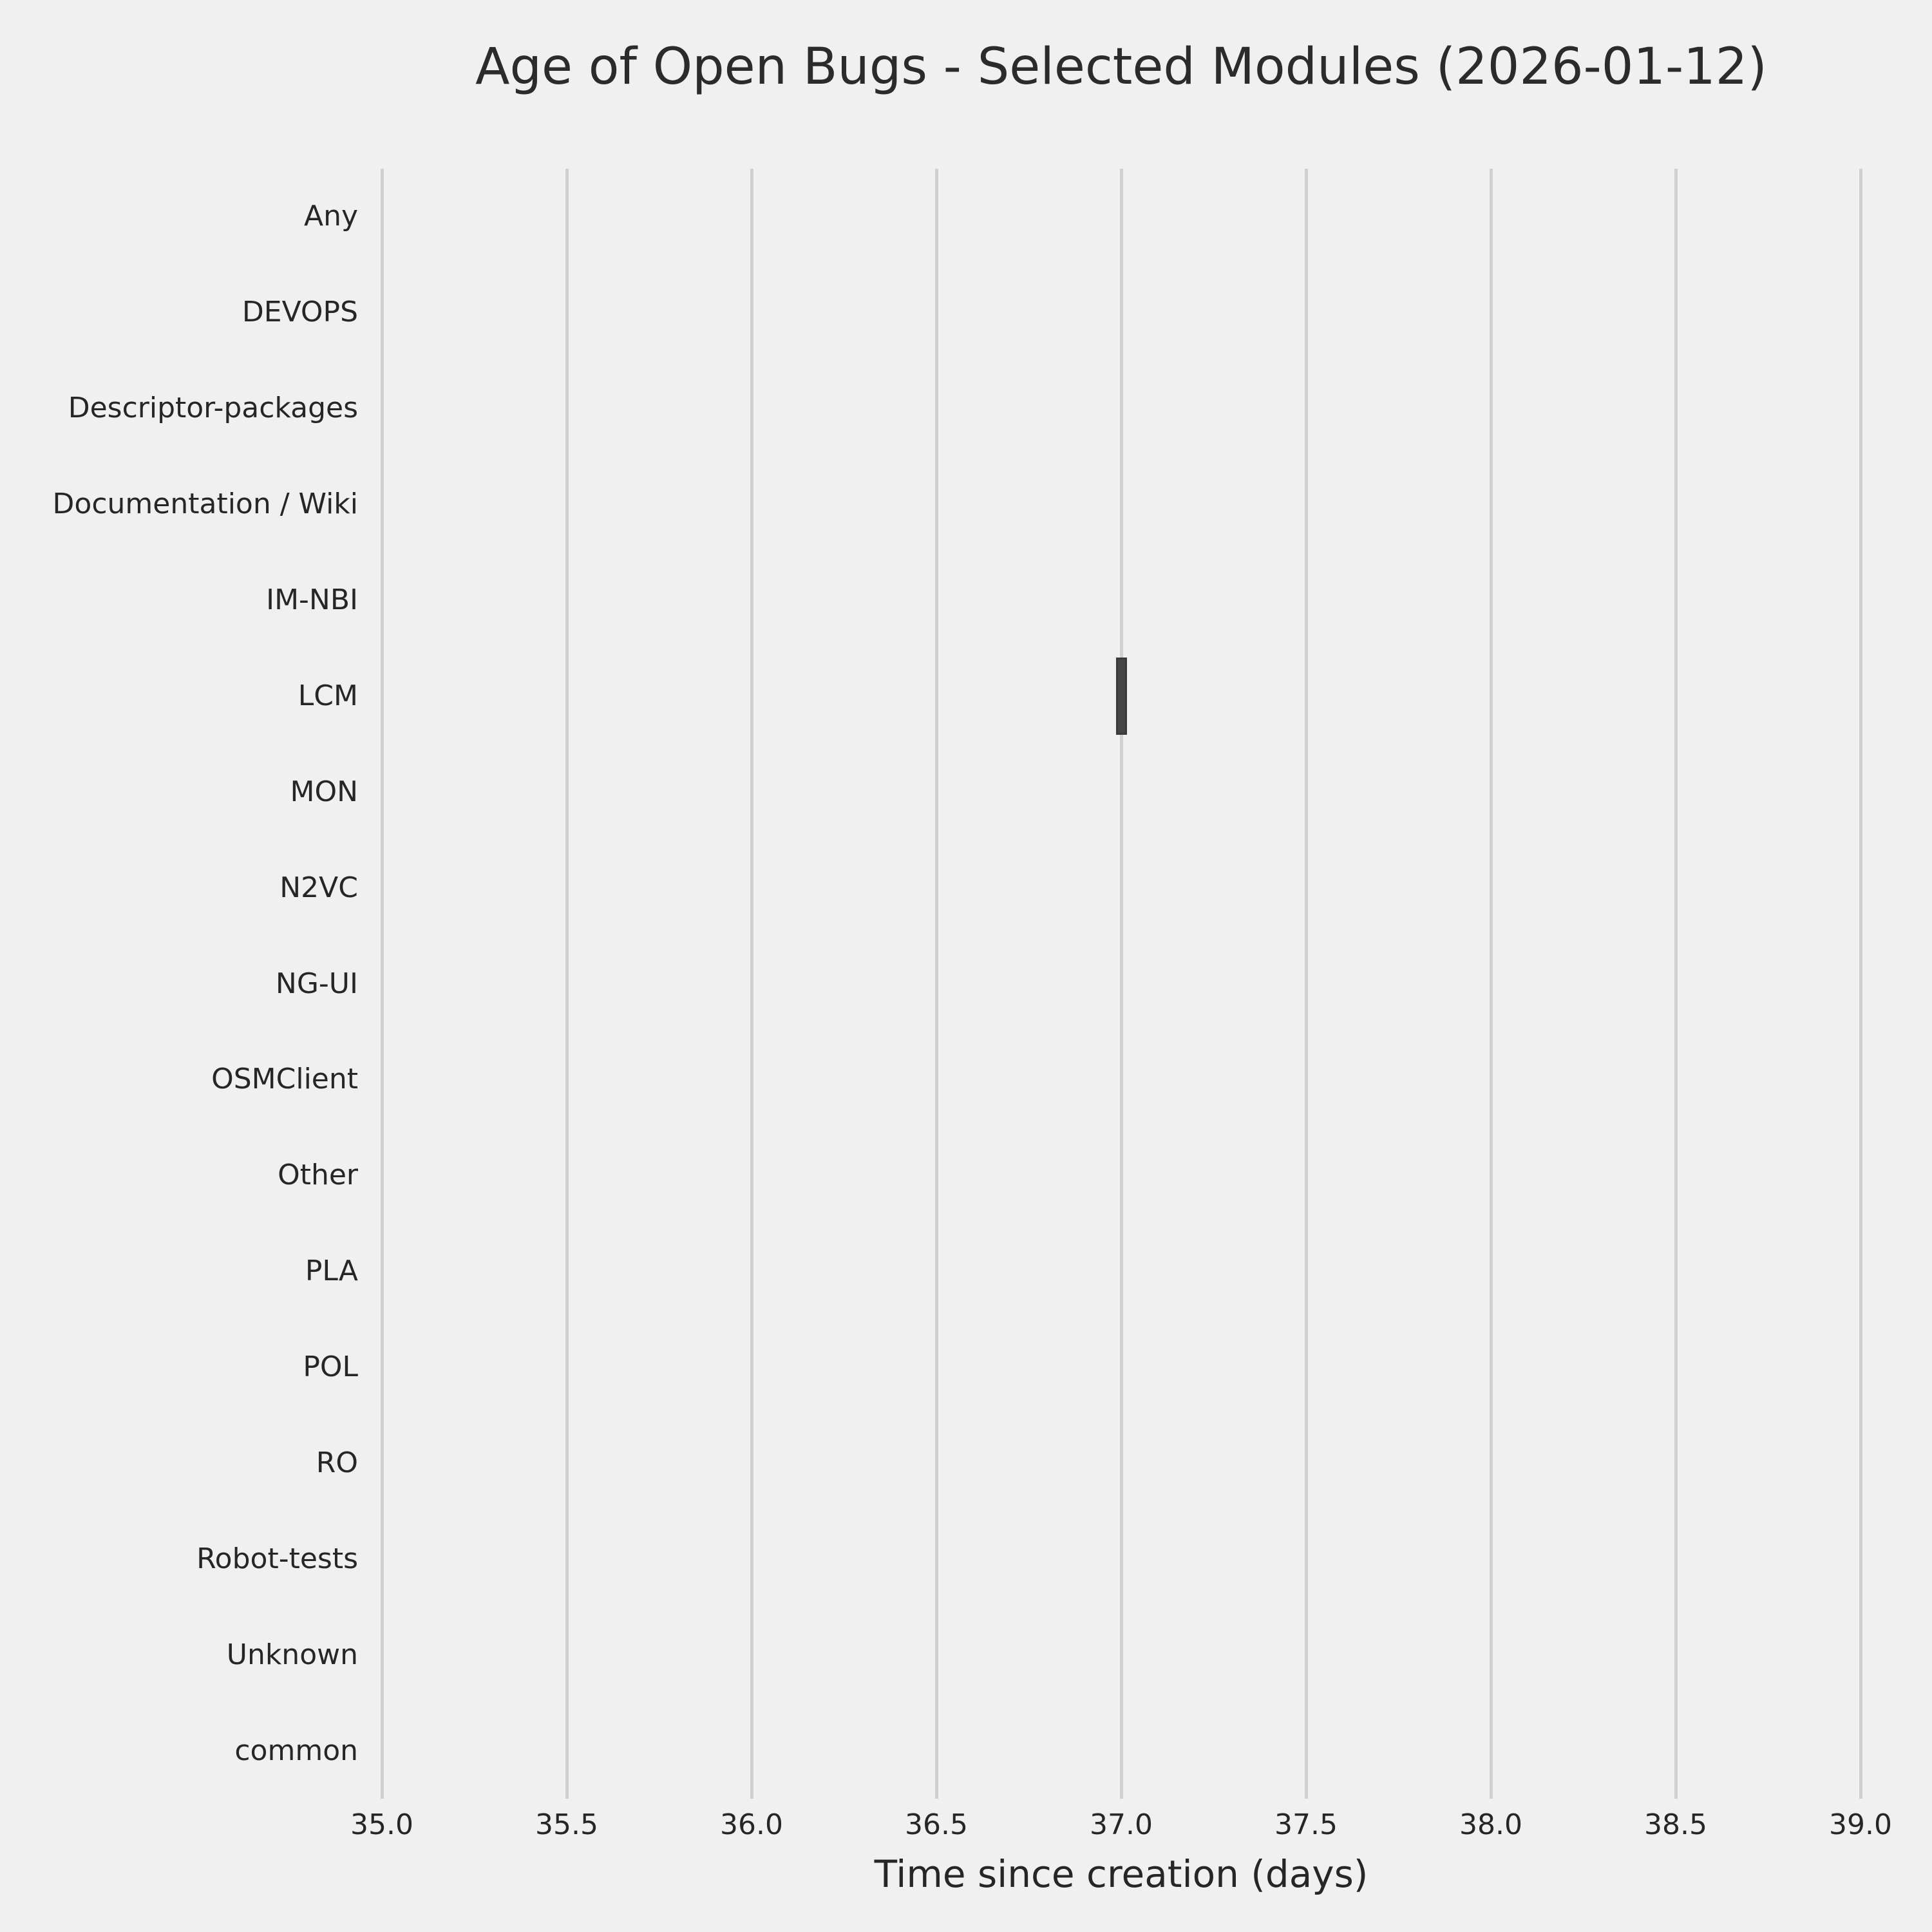 This screenshot has height=1932, width=1932. What do you see at coordinates (1306, 1824) in the screenshot?
I see `x-tick-label: 37.5` at bounding box center [1306, 1824].